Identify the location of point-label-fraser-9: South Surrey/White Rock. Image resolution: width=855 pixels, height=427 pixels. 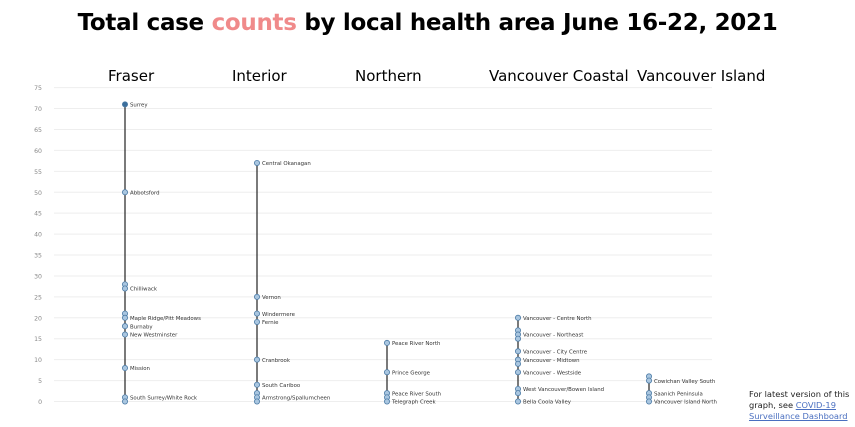
(164, 399).